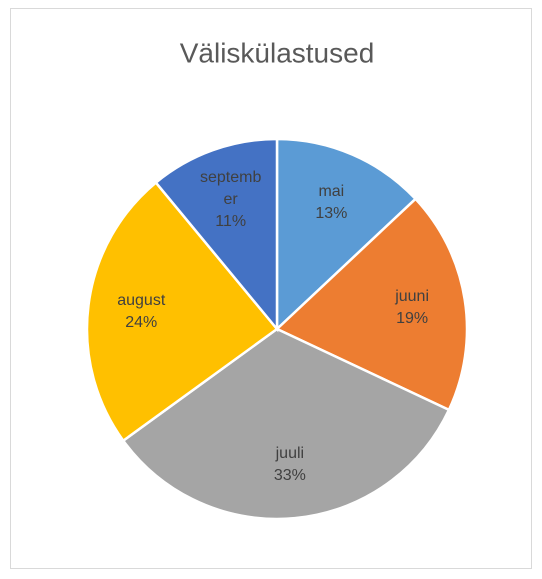  Describe the element at coordinates (412, 296) in the screenshot. I see `category-label: juuni` at that location.